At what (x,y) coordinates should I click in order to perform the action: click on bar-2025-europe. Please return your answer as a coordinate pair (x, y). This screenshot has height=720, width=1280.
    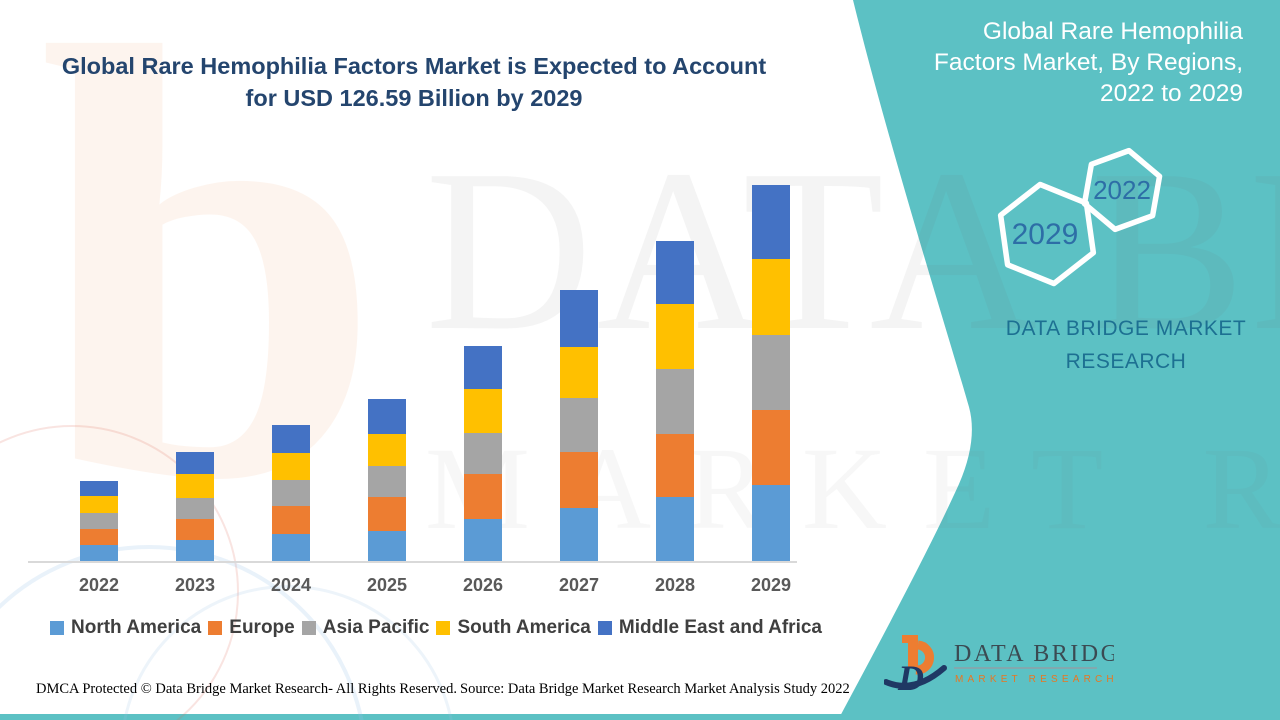
    Looking at the image, I should click on (387, 513).